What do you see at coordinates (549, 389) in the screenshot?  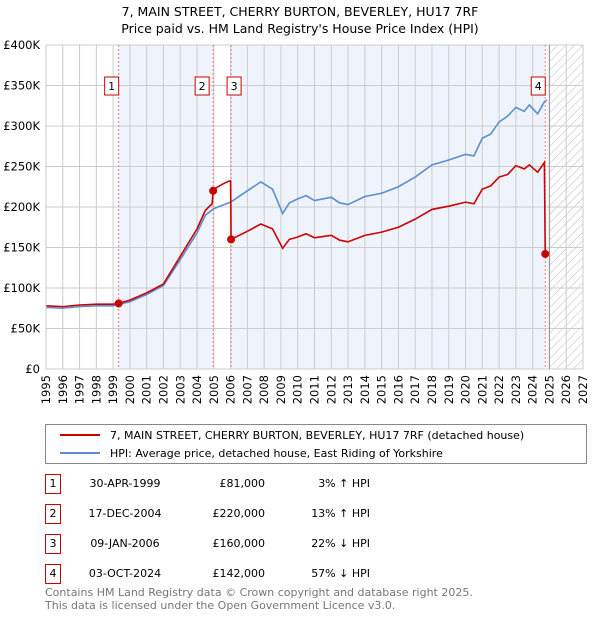 I see `x-tick-label: 2025` at bounding box center [549, 389].